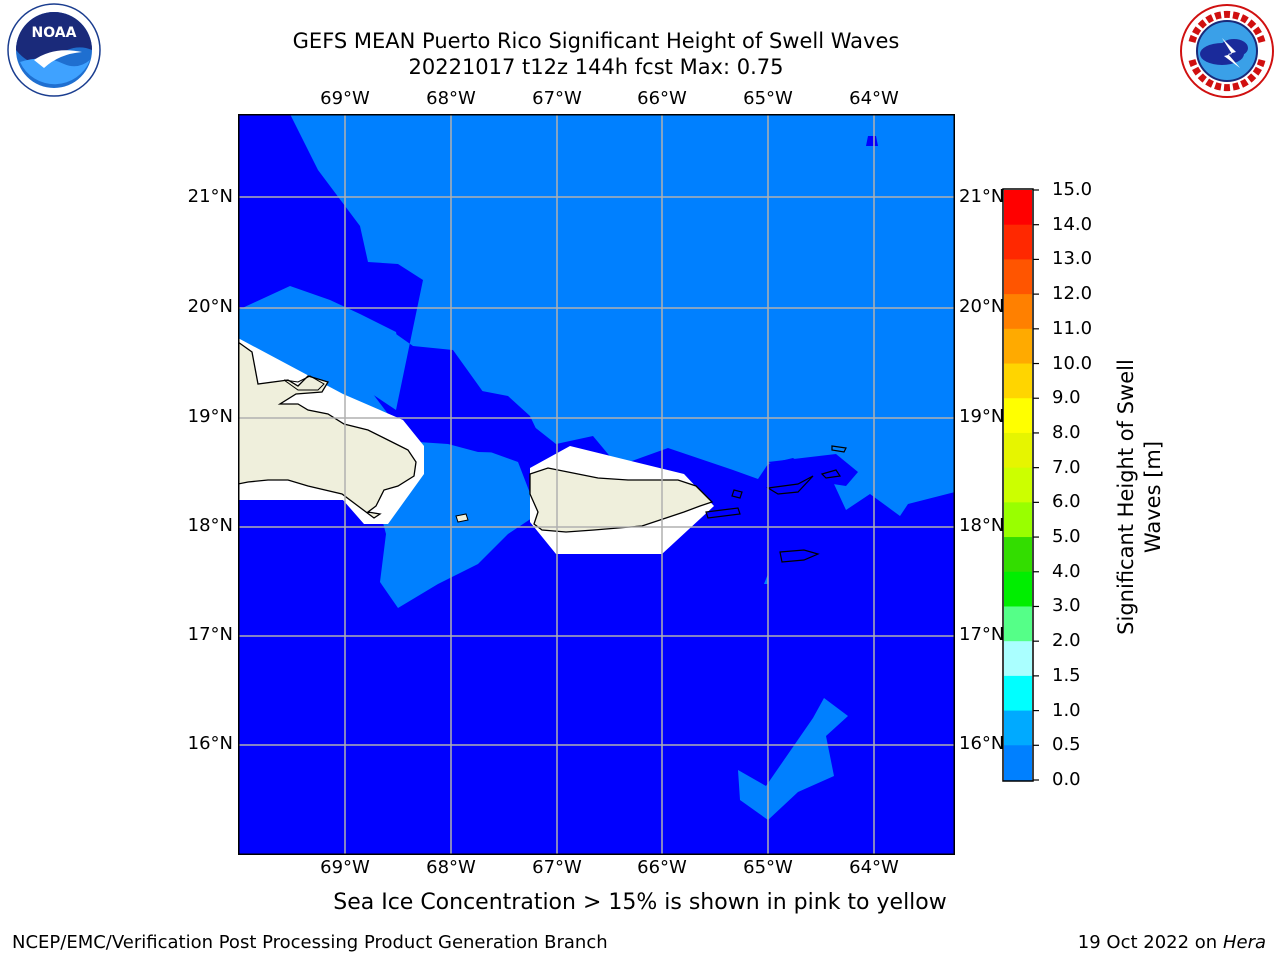 The image size is (1280, 960). What do you see at coordinates (54, 33) in the screenshot?
I see `svg-text: NOAA` at bounding box center [54, 33].